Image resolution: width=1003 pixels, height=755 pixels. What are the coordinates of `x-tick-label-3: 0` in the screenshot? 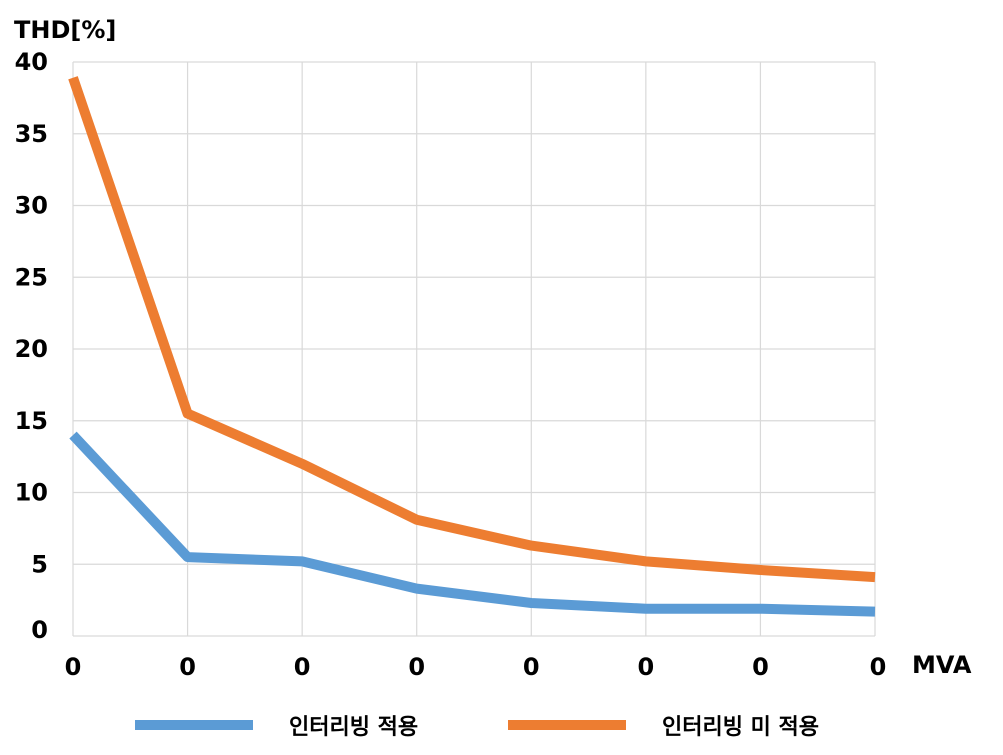 It's located at (416, 667).